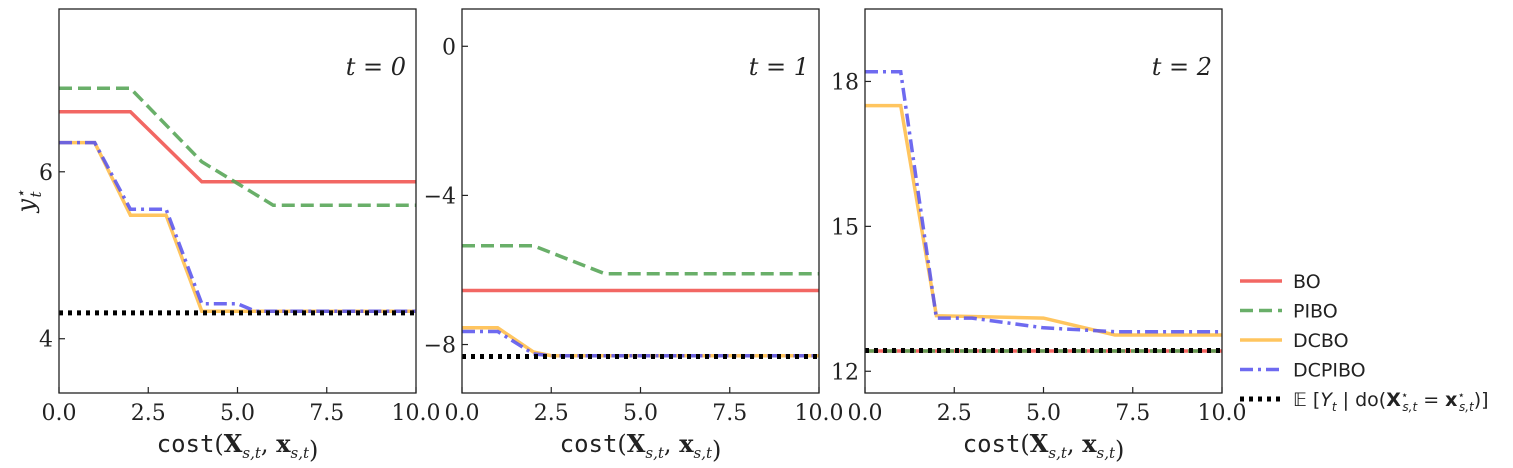  Describe the element at coordinates (449, 47) in the screenshot. I see `y-tick-label: 0` at that location.